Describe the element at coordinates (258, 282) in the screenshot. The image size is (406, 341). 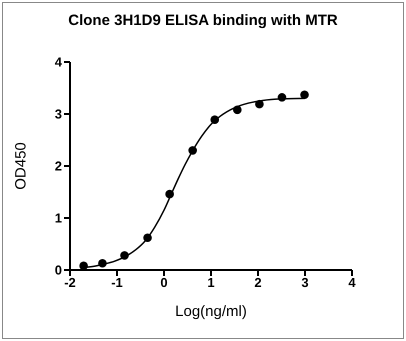
I see `x-tick-label: 2` at that location.